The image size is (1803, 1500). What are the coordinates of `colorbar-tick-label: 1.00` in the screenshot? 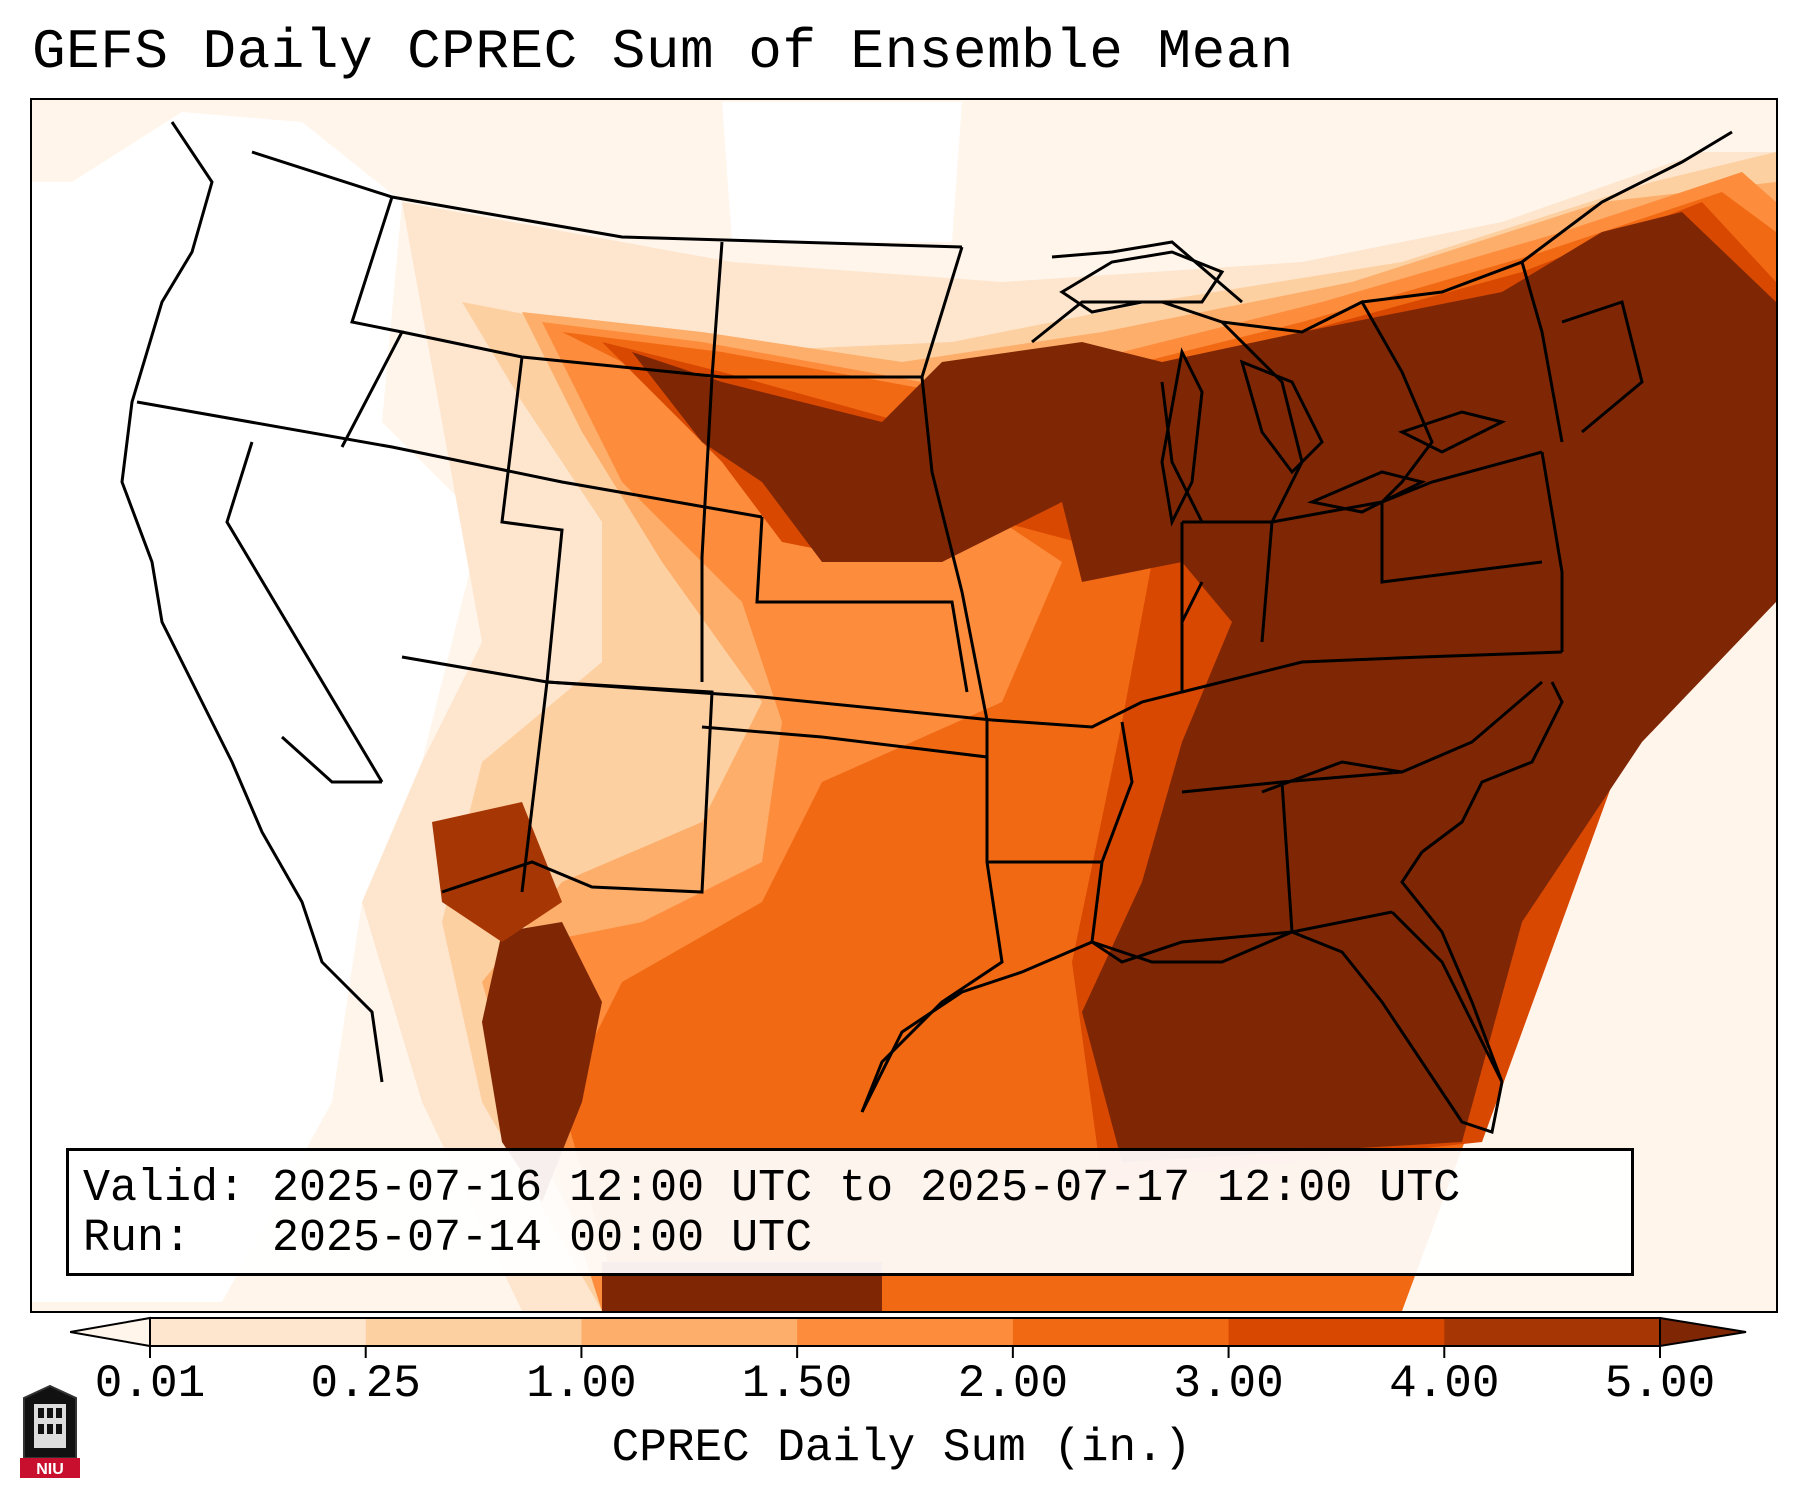 It's located at (581, 1384).